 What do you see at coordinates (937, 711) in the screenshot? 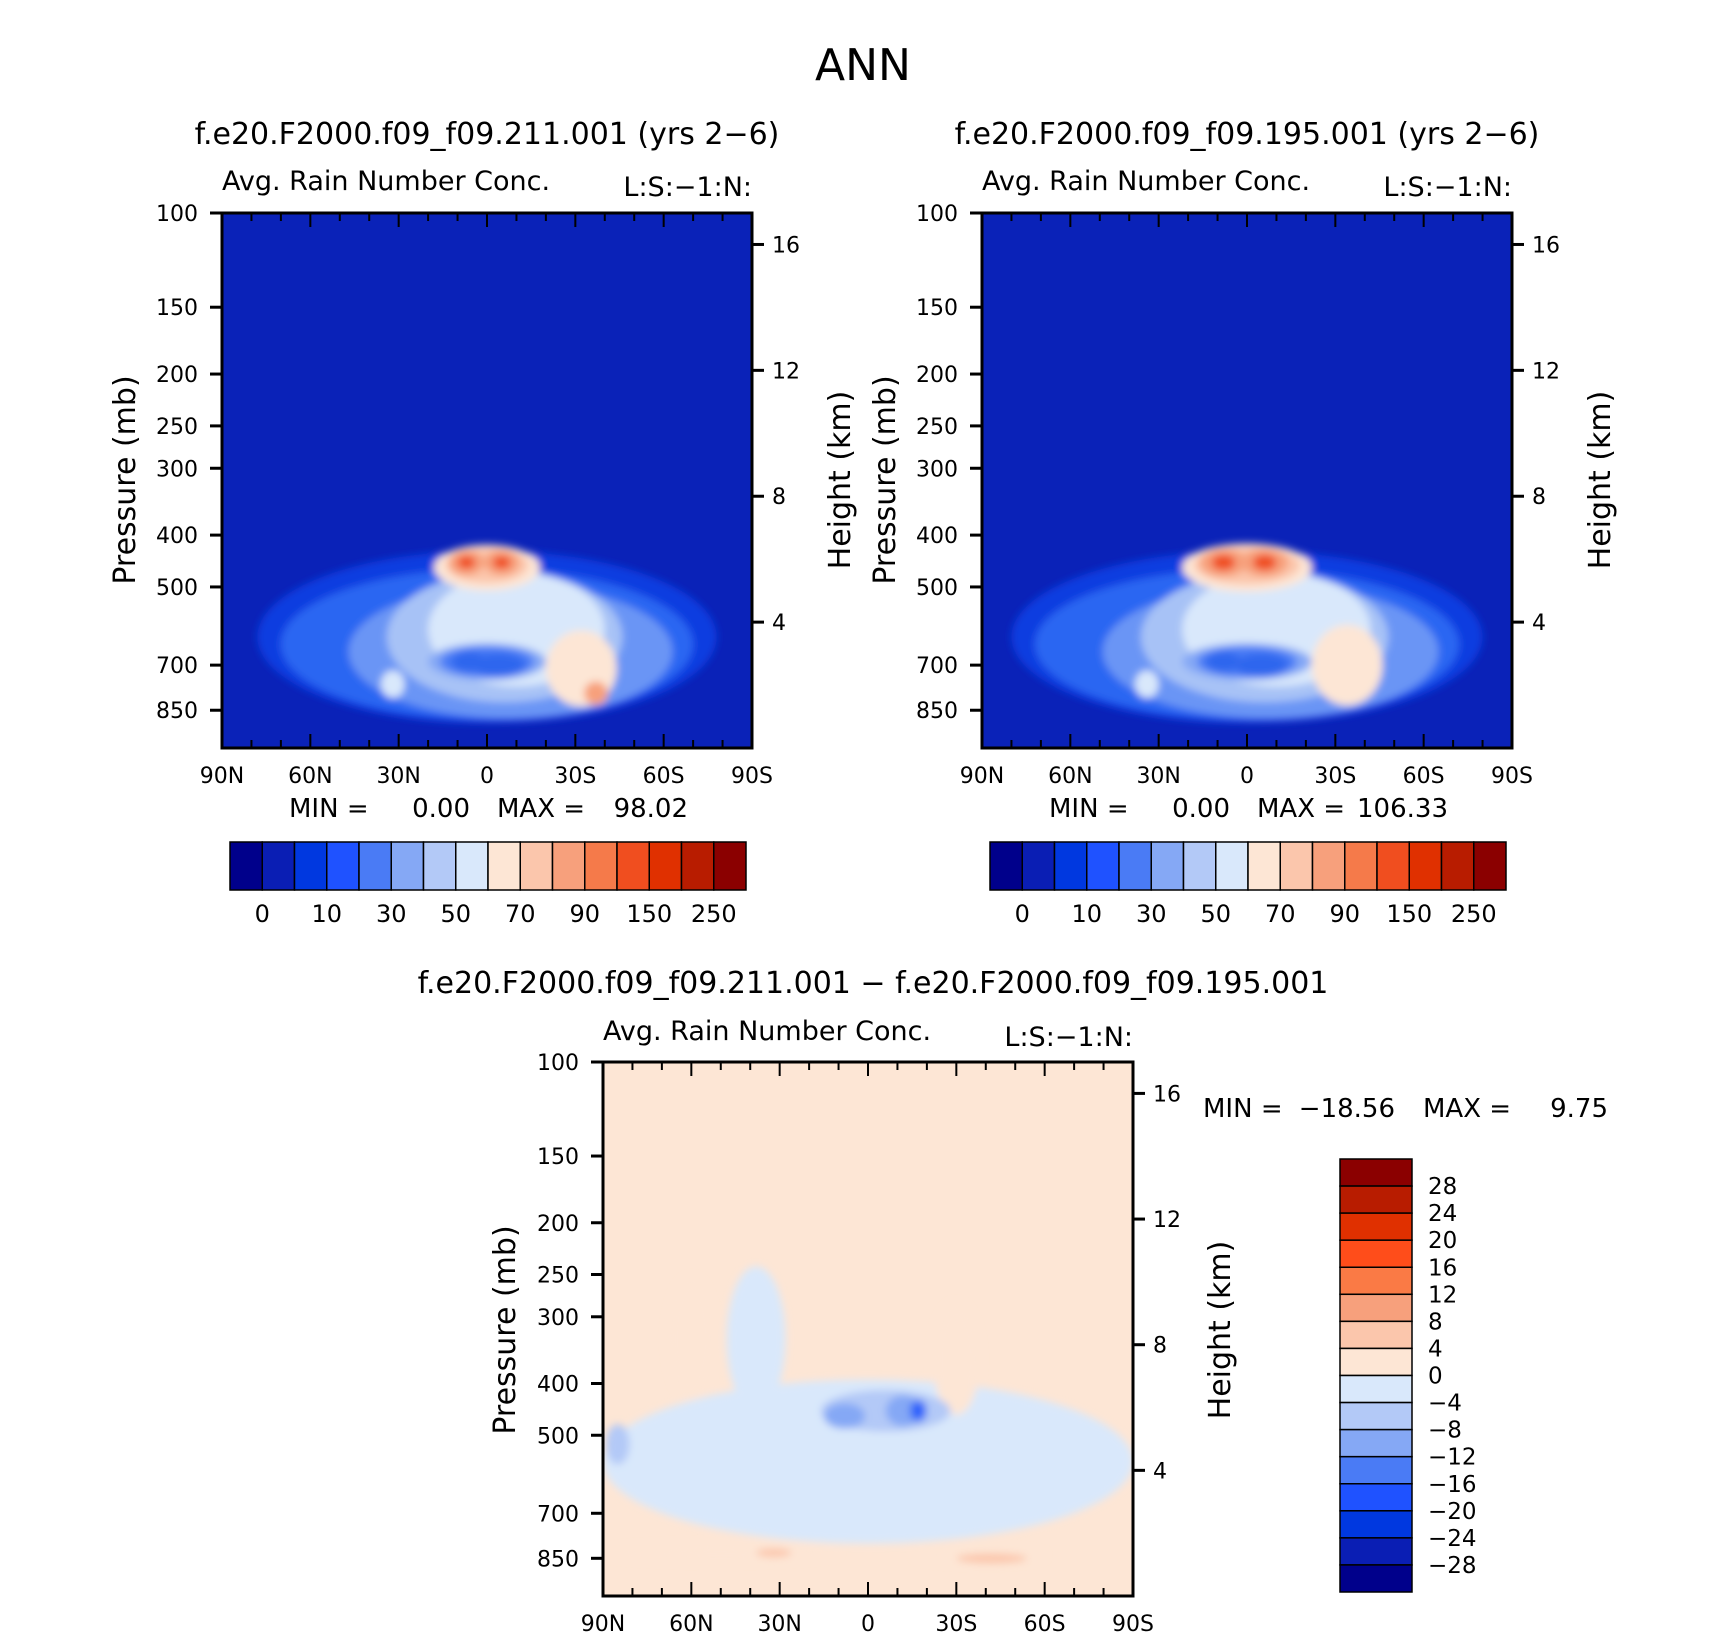
I see `panel-2-y-tick-label-850: 850` at bounding box center [937, 711].